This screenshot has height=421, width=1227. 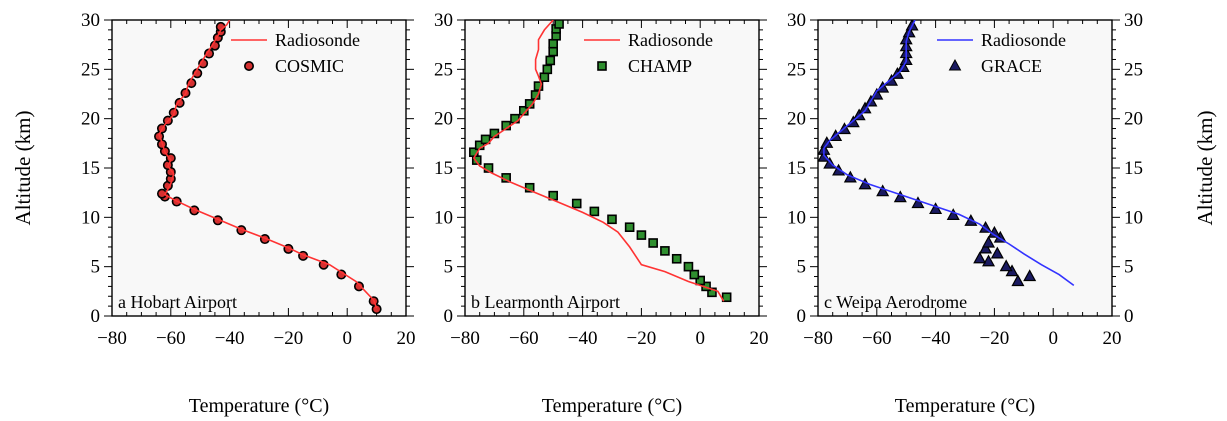 What do you see at coordinates (1129, 267) in the screenshot?
I see `y-tick-label-right: 5` at bounding box center [1129, 267].